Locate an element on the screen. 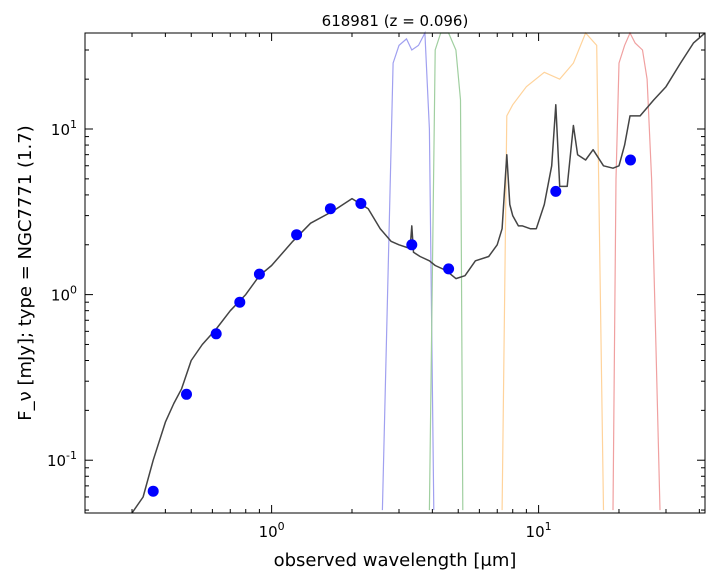 This screenshot has height=587, width=720. y-axis-label: F_ν [mJy]; type = NGC7771 (1.7) is located at coordinates (25, 272).